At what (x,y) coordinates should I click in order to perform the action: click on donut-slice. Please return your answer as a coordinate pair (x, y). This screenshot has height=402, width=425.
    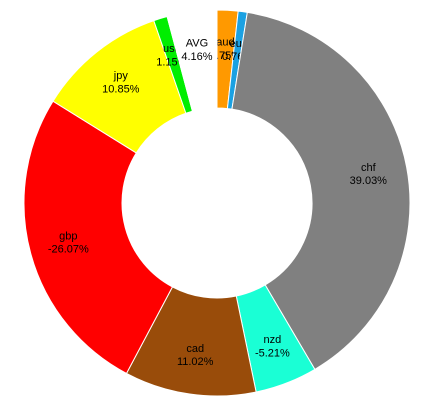
    Looking at the image, I should click on (192, 60).